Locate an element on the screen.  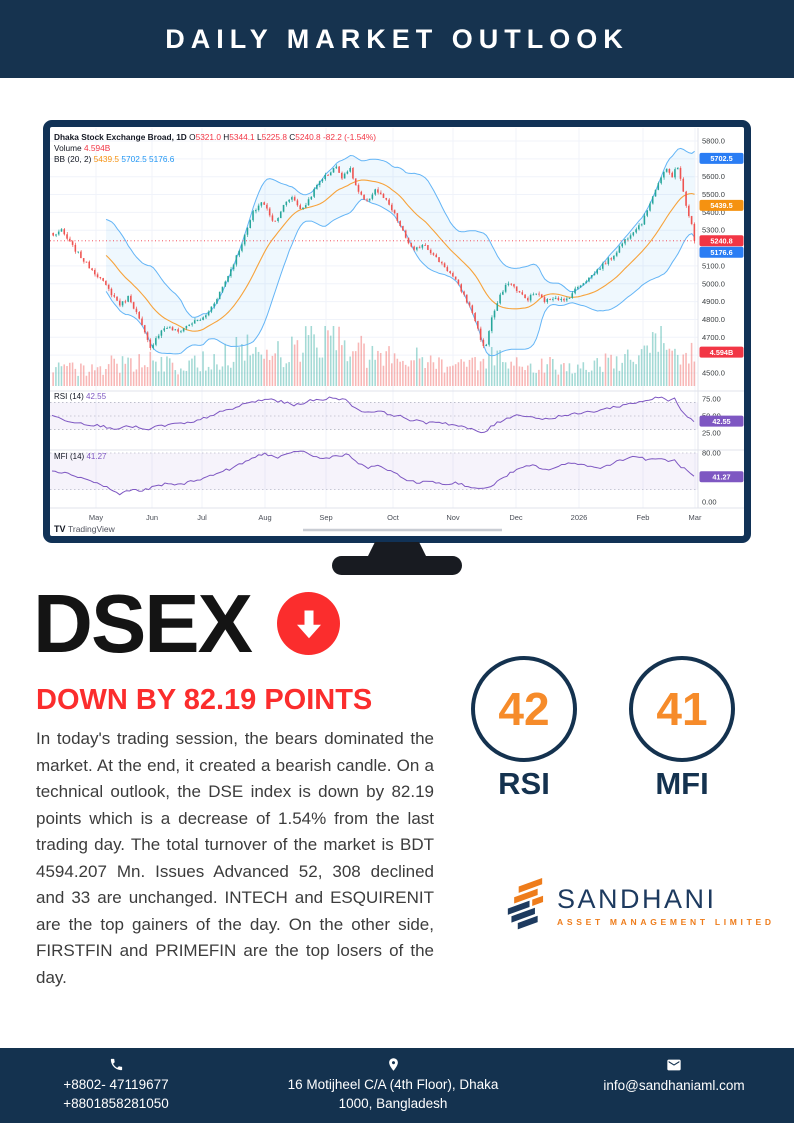
svg-text: Feb is located at coordinates (643, 517).